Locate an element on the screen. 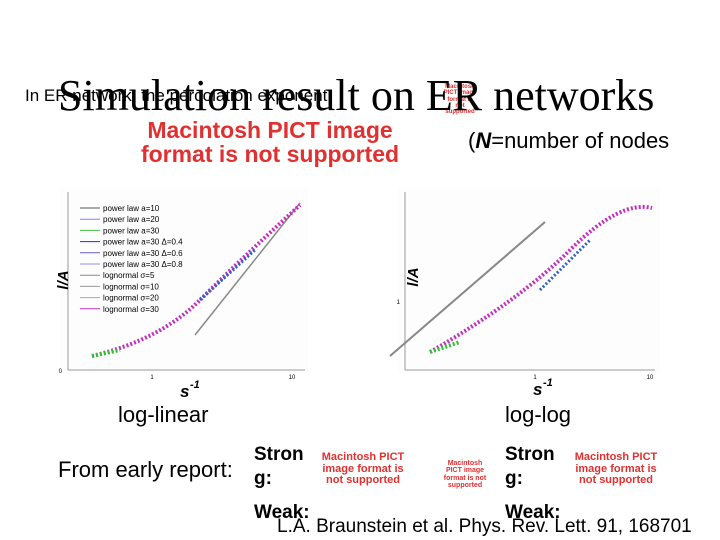 Image resolution: width=720 pixels, height=540 pixels. legend-label: lognormal σ=5 is located at coordinates (129, 275).